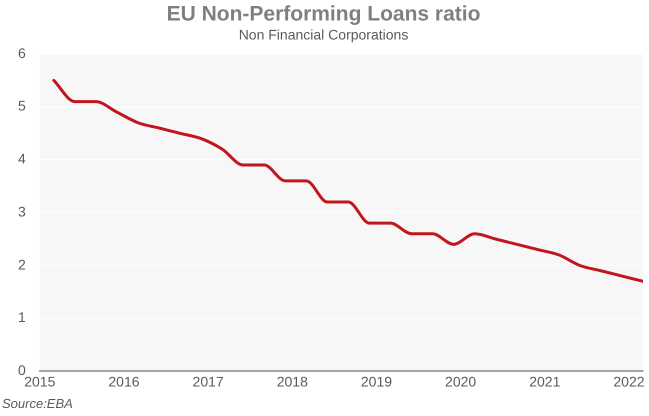  What do you see at coordinates (545, 381) in the screenshot?
I see `x-tick-label: 2021` at bounding box center [545, 381].